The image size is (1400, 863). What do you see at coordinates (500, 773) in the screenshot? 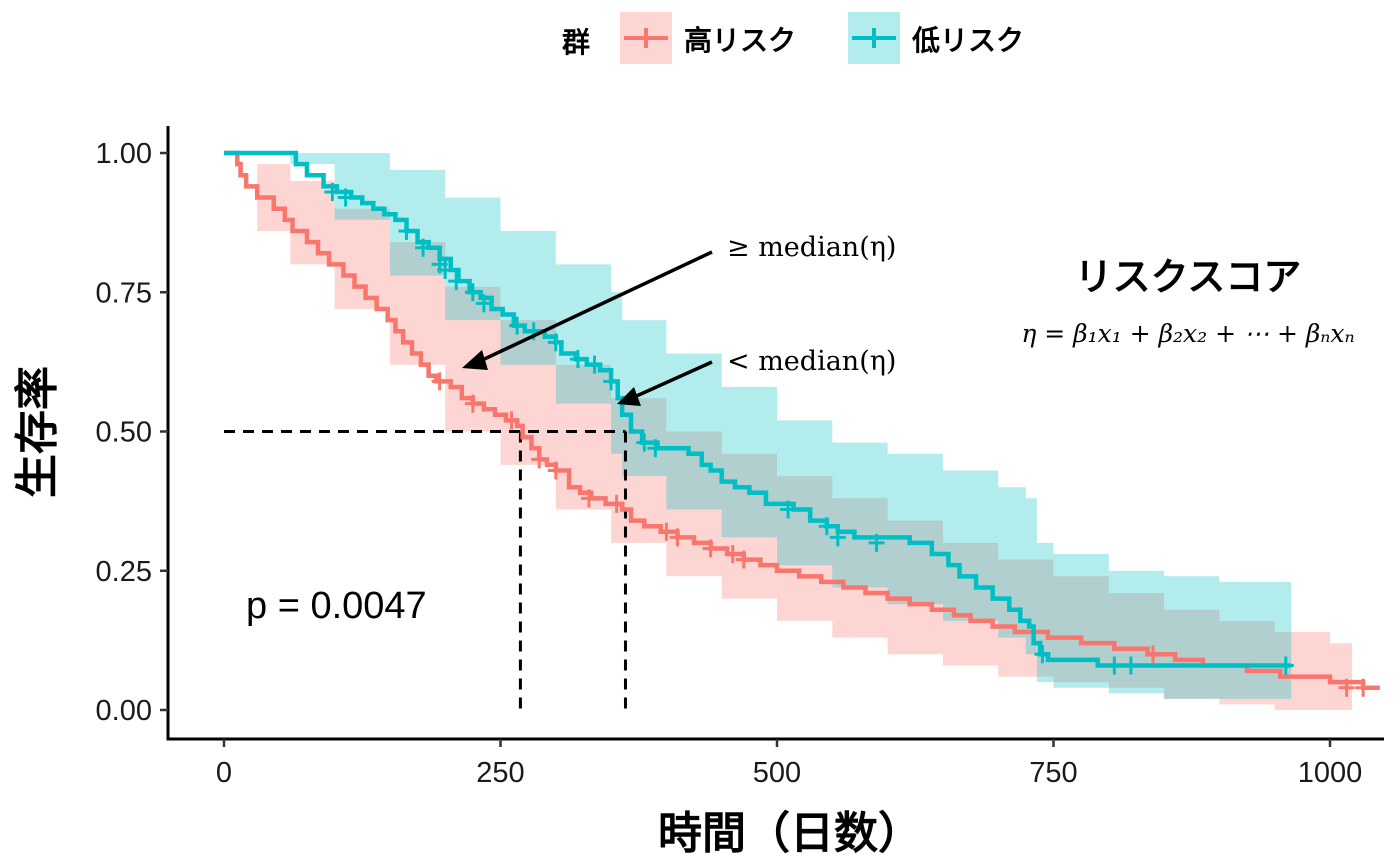
I see `x-tick-label: 250` at bounding box center [500, 773].